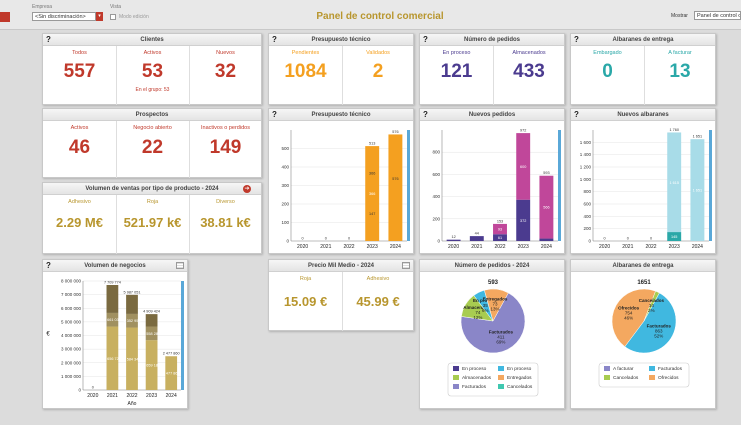 The image size is (741, 425). I want to click on total-label: 1 760, so click(674, 130).